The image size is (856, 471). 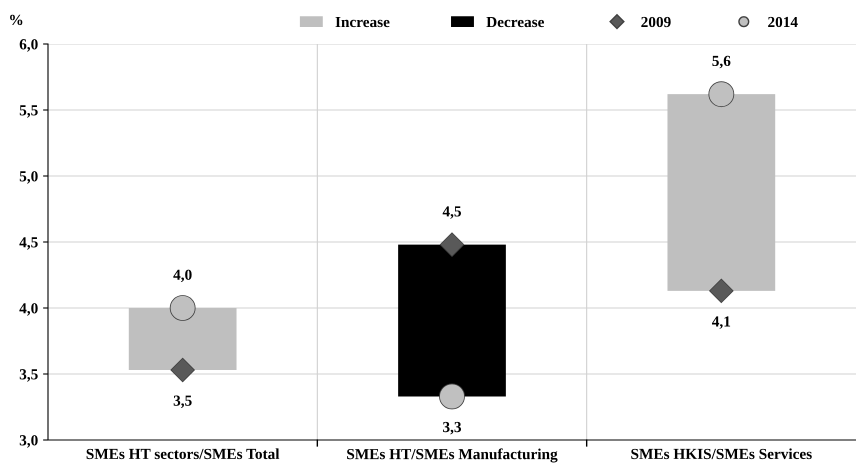 What do you see at coordinates (452, 320) in the screenshot?
I see `bar` at bounding box center [452, 320].